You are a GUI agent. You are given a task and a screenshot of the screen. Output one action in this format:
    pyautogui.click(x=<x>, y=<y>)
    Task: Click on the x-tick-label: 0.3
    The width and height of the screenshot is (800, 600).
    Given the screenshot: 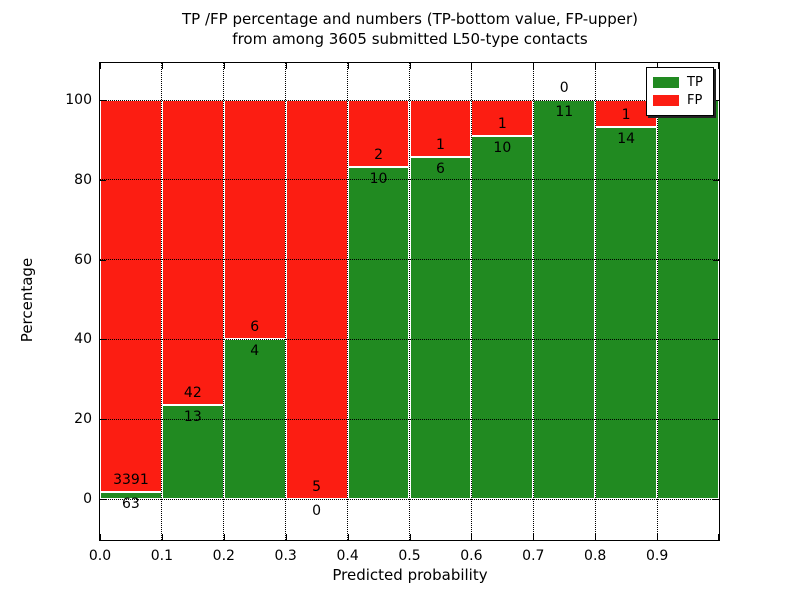 What is the action you would take?
    pyautogui.click(x=285, y=556)
    